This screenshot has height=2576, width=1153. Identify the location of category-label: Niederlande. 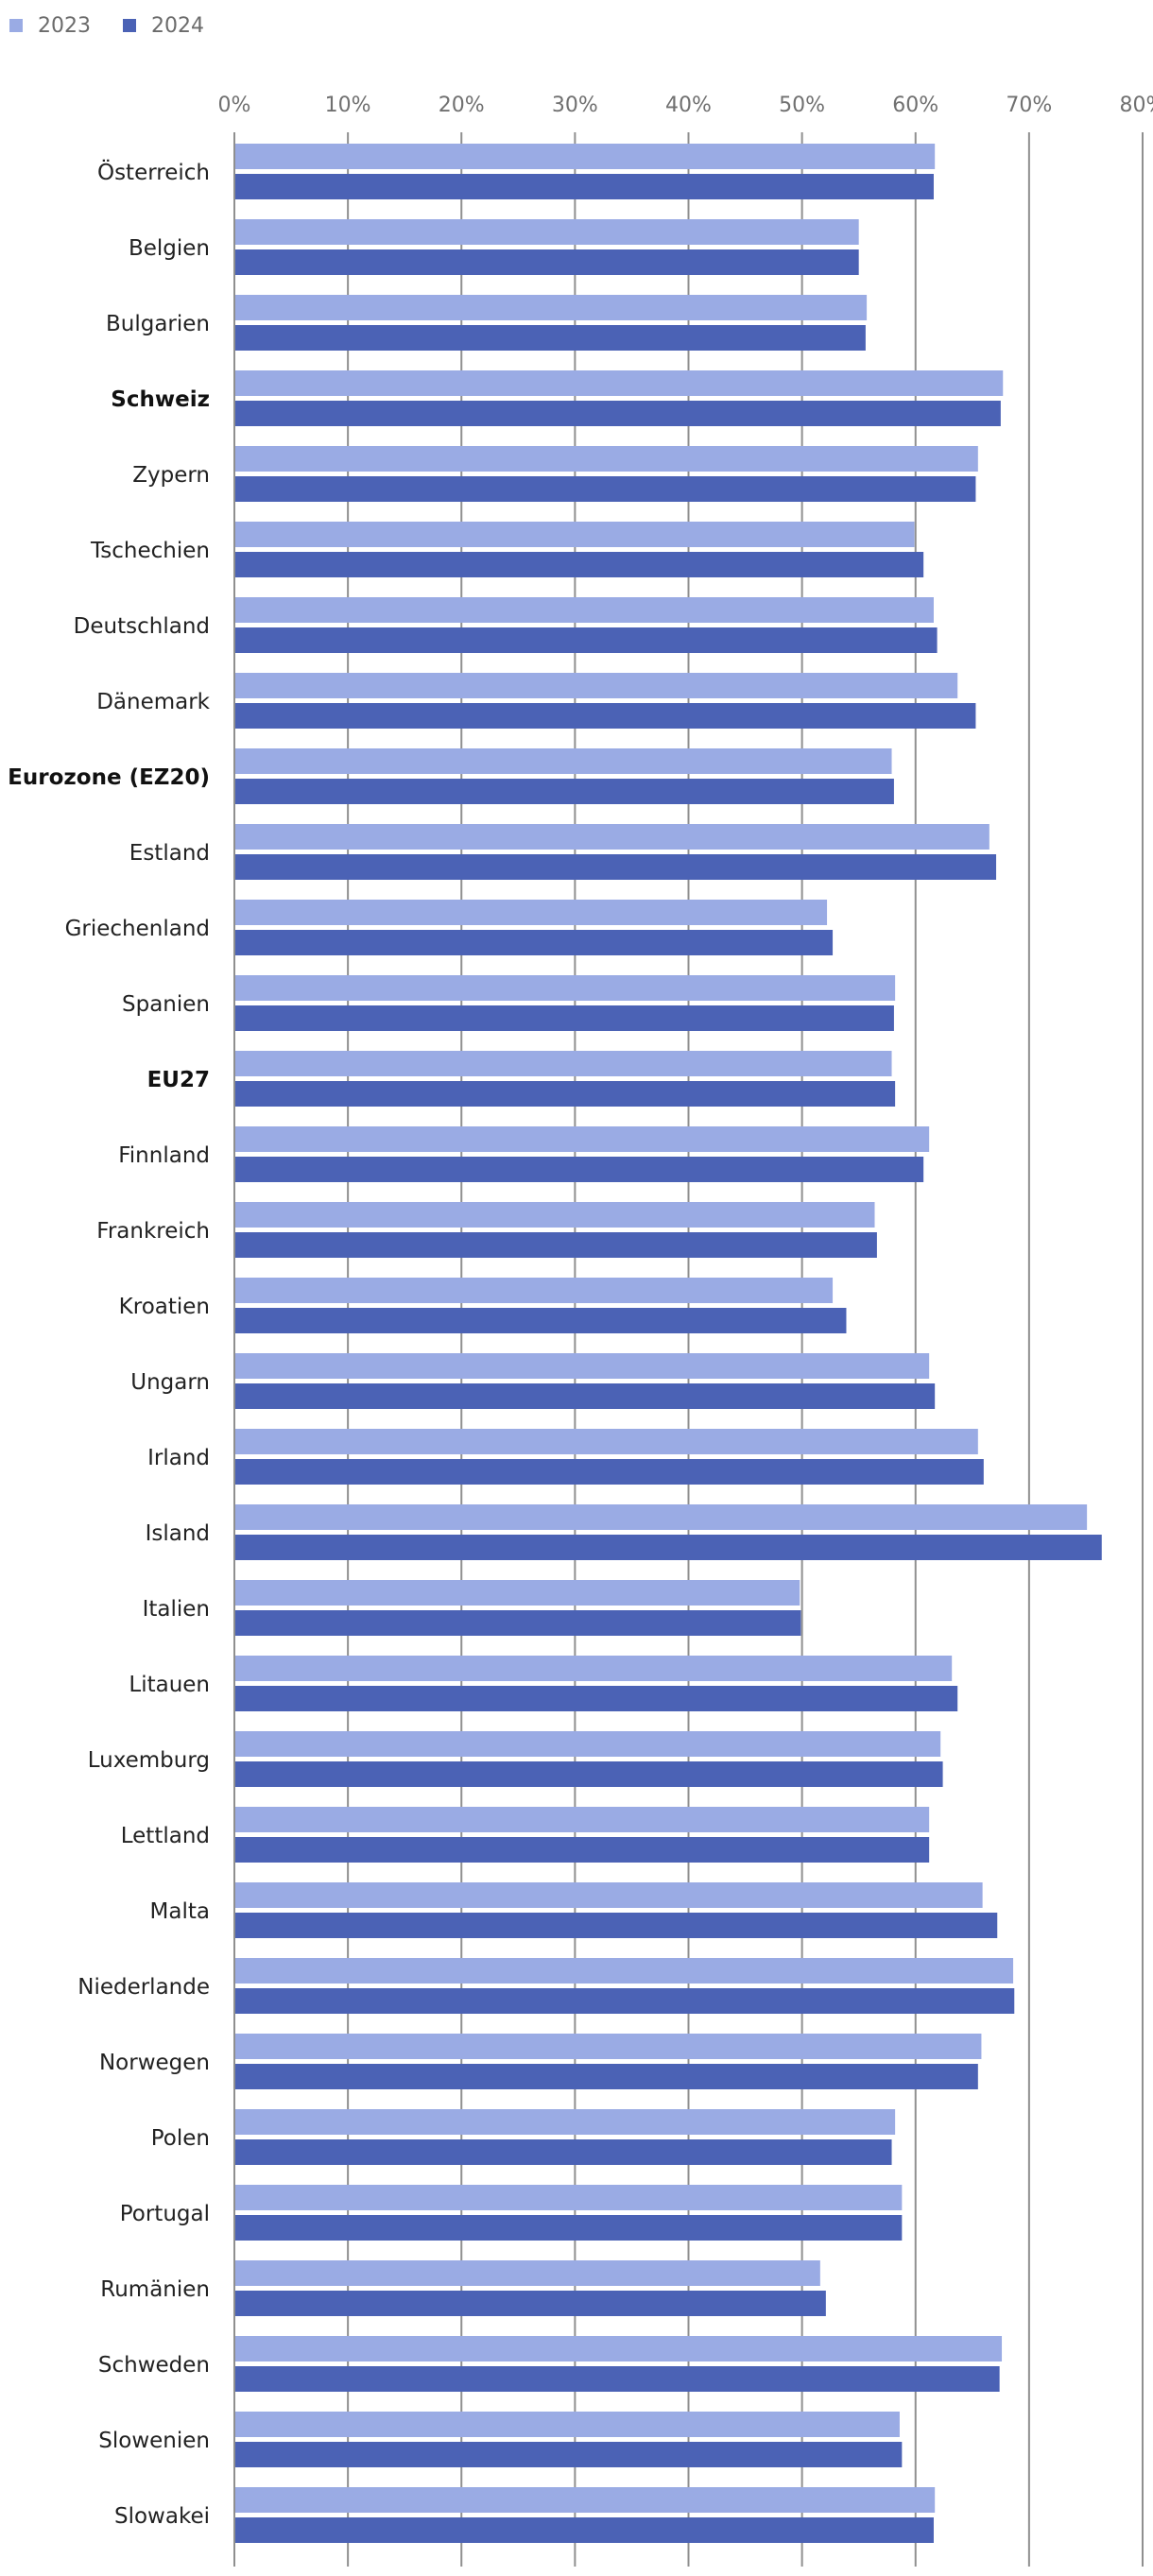
(143, 1987).